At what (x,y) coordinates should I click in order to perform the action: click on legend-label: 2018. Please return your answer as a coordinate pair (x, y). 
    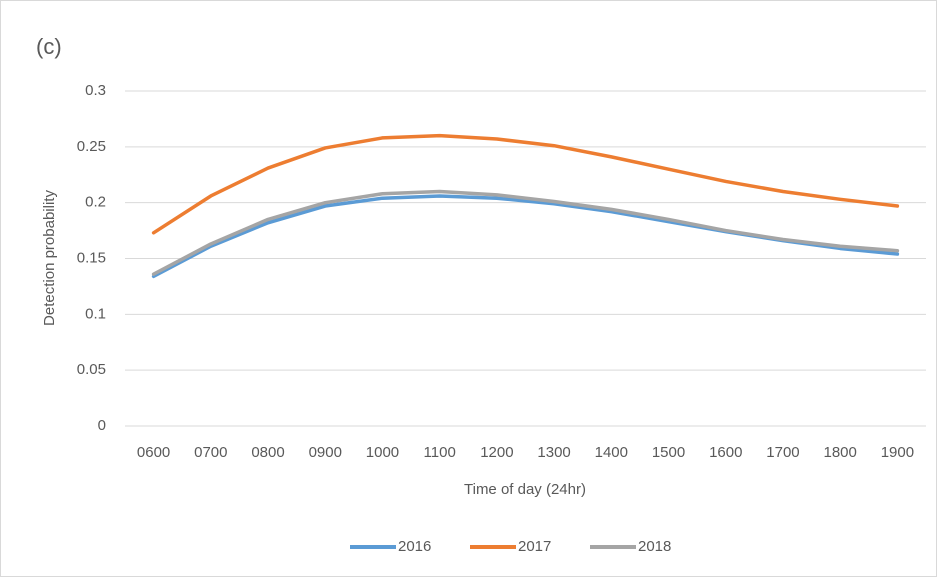
    Looking at the image, I should click on (654, 546).